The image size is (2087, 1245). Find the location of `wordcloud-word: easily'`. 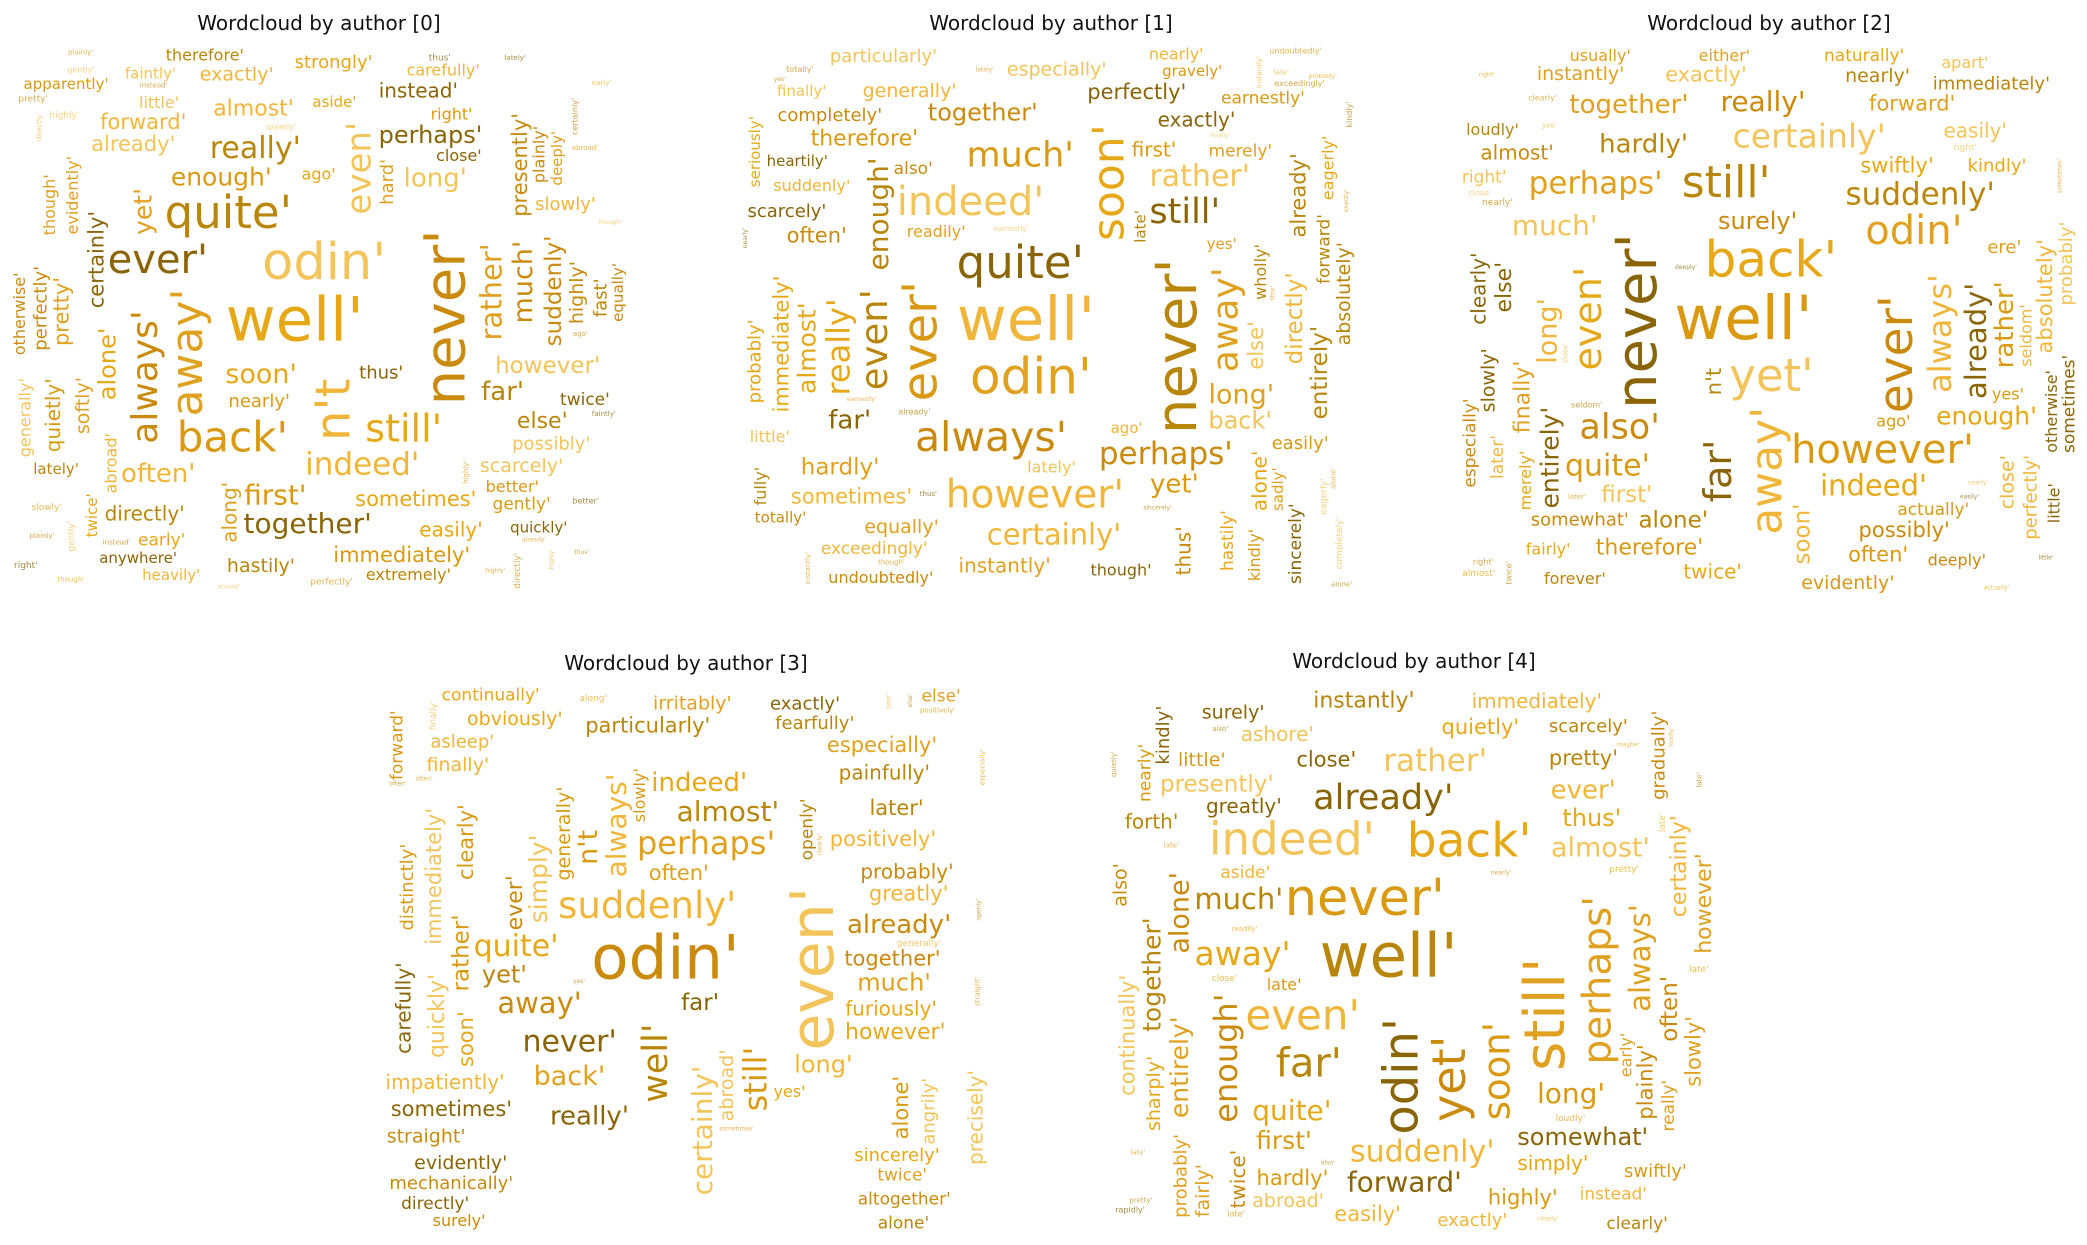

wordcloud-word: easily' is located at coordinates (450, 530).